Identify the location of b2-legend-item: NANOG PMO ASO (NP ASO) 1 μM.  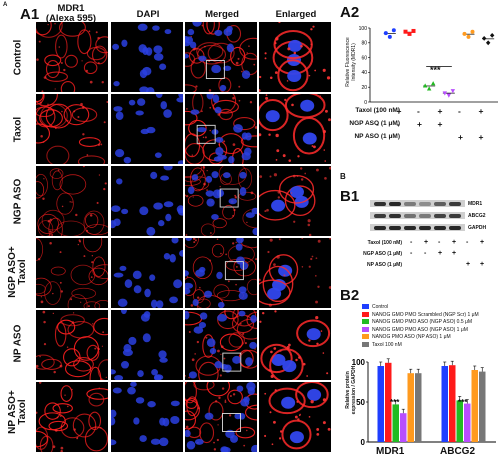
(406, 337).